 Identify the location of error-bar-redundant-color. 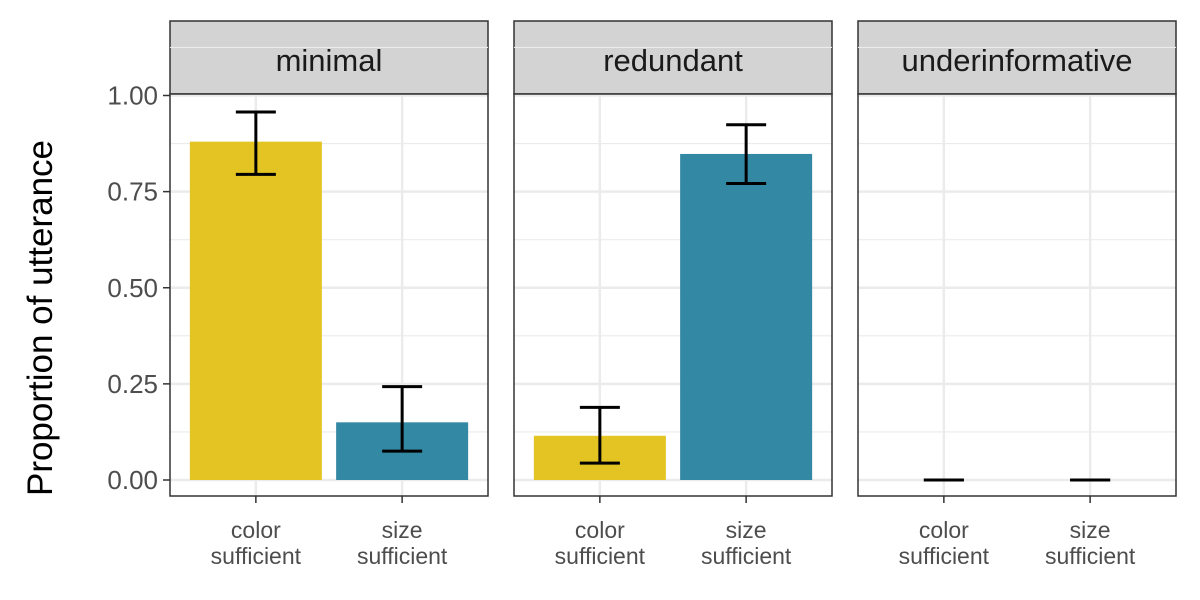
(599, 435).